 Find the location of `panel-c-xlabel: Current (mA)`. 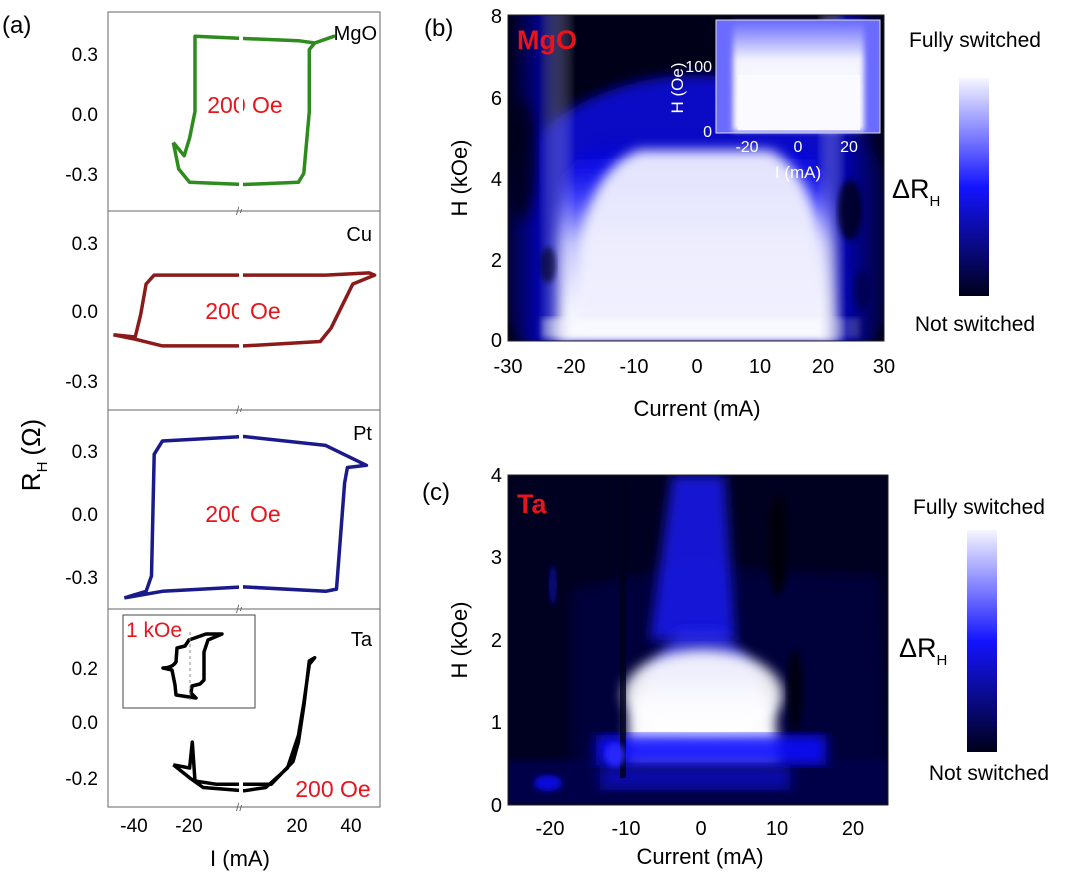

panel-c-xlabel: Current (mA) is located at coordinates (699, 856).